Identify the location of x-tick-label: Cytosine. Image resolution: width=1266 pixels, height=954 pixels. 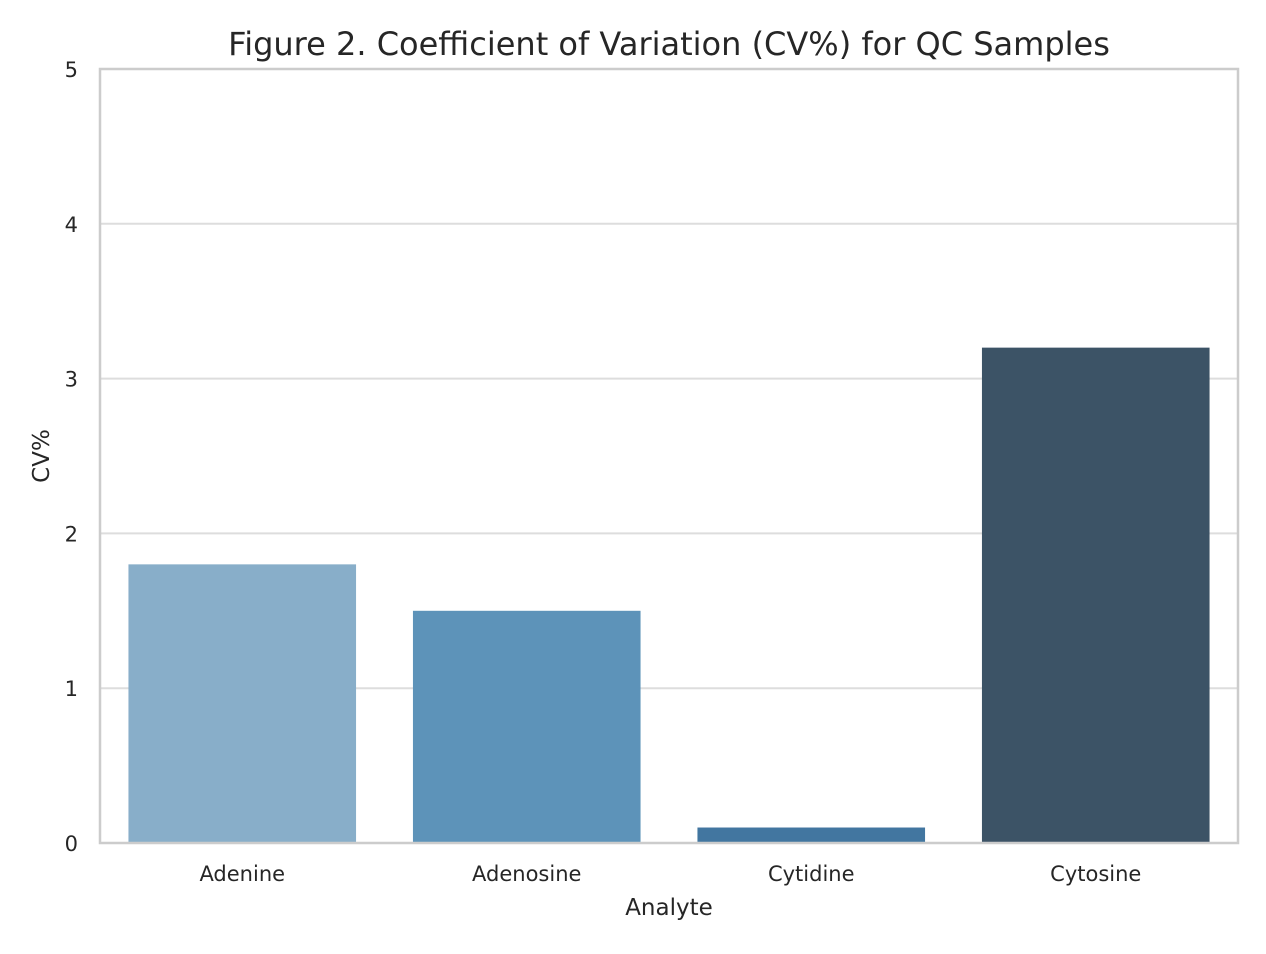
(1095, 874).